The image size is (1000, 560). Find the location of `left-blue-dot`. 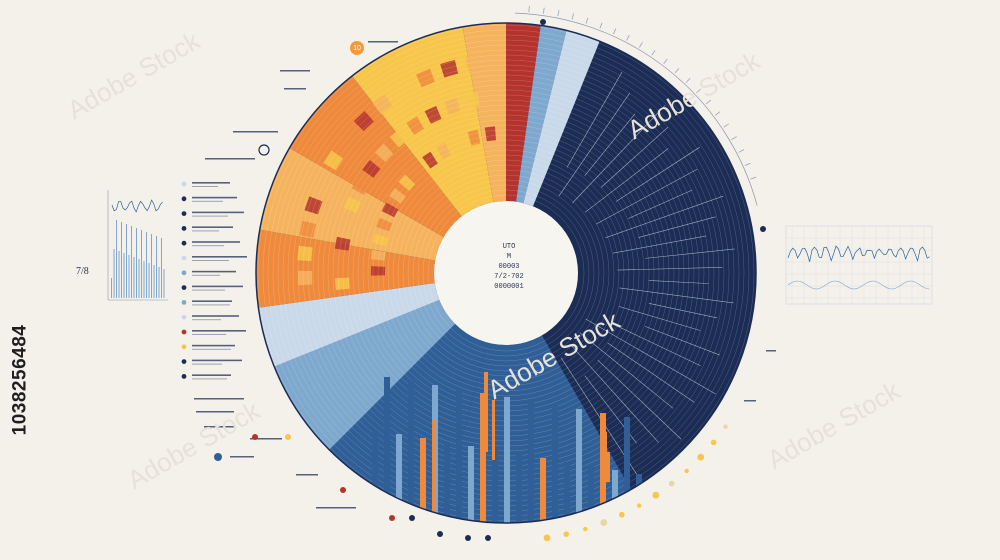

left-blue-dot is located at coordinates (218, 457).